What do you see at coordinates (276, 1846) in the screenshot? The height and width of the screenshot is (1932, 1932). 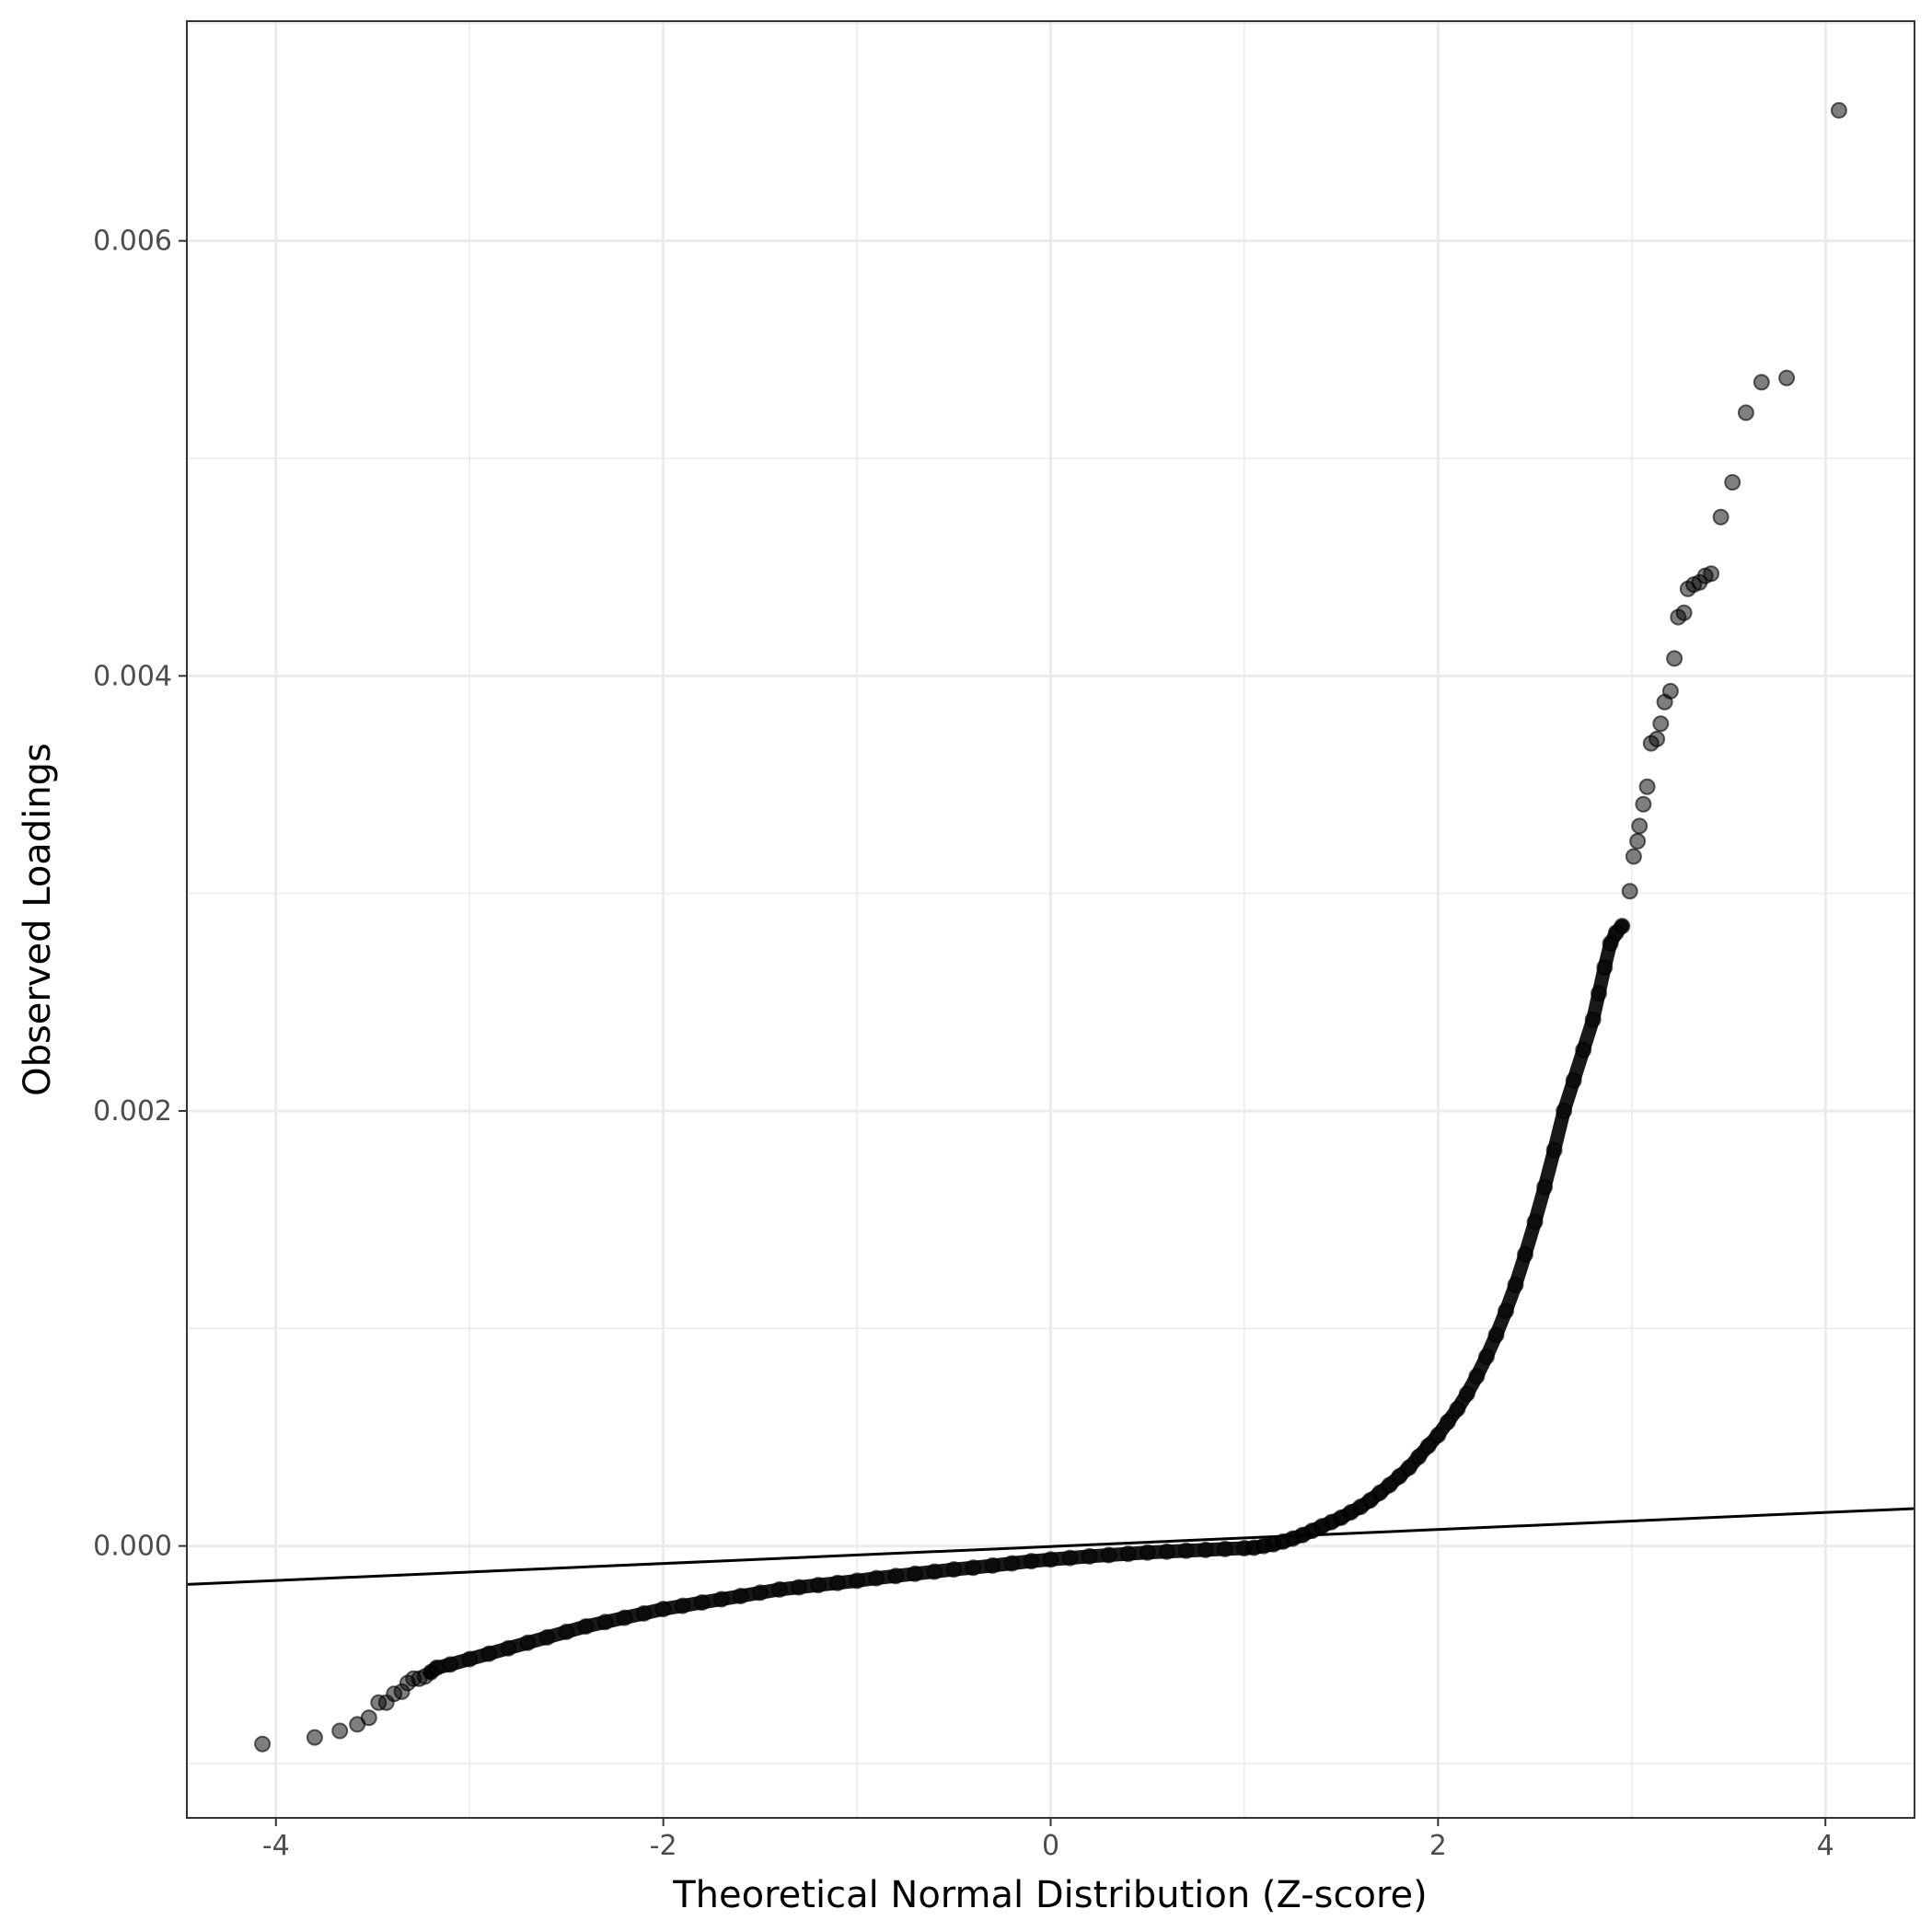 I see `x-tick-label: -4` at bounding box center [276, 1846].